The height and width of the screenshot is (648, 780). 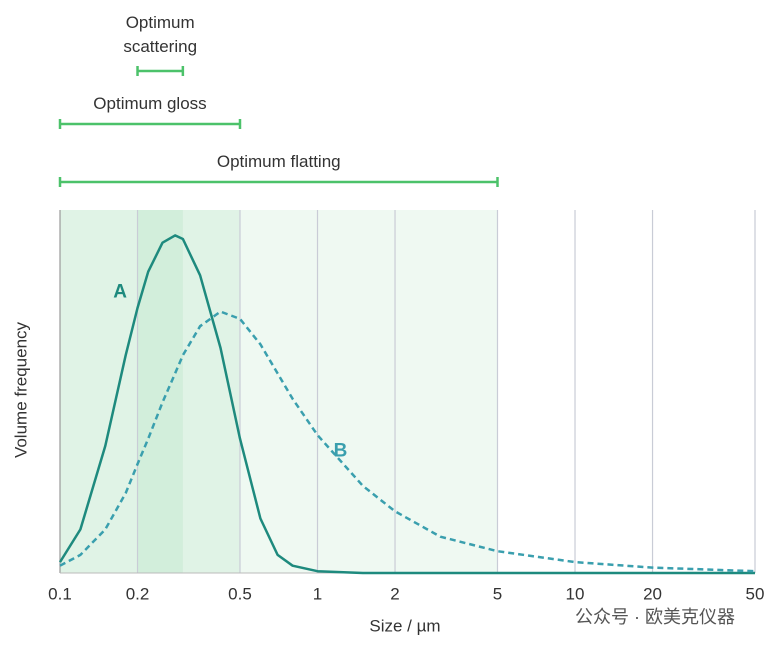 I want to click on x-tick-label: 2, so click(x=394, y=593).